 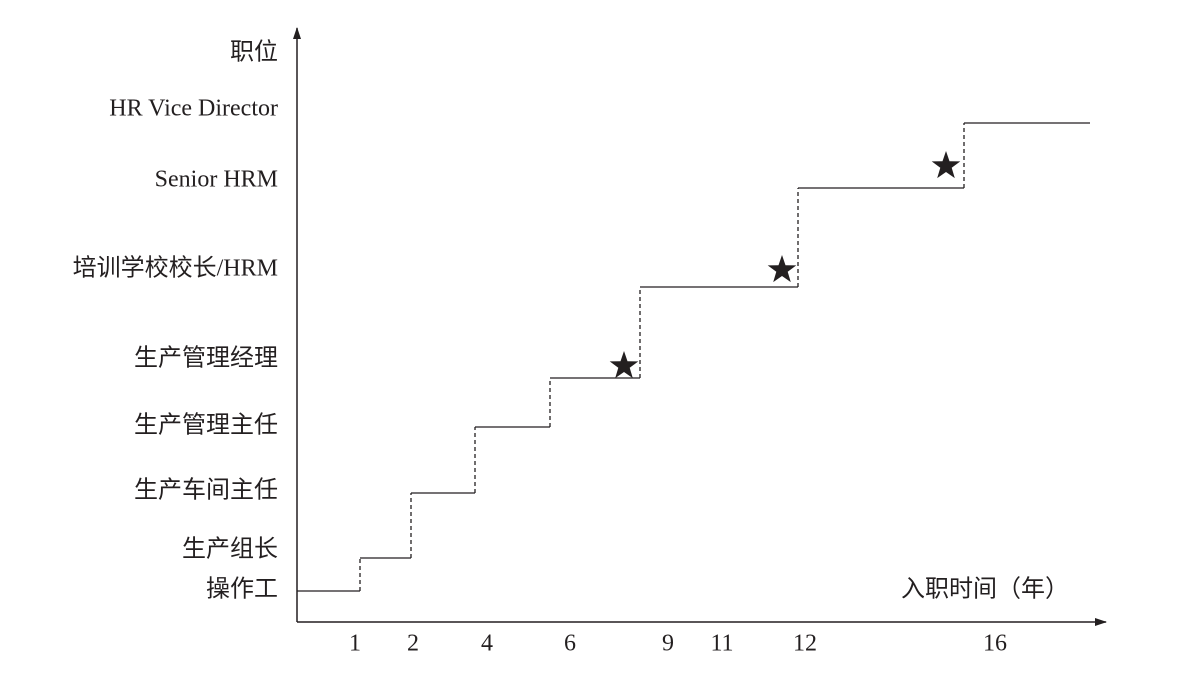 I want to click on year-label: 4, so click(x=487, y=644).